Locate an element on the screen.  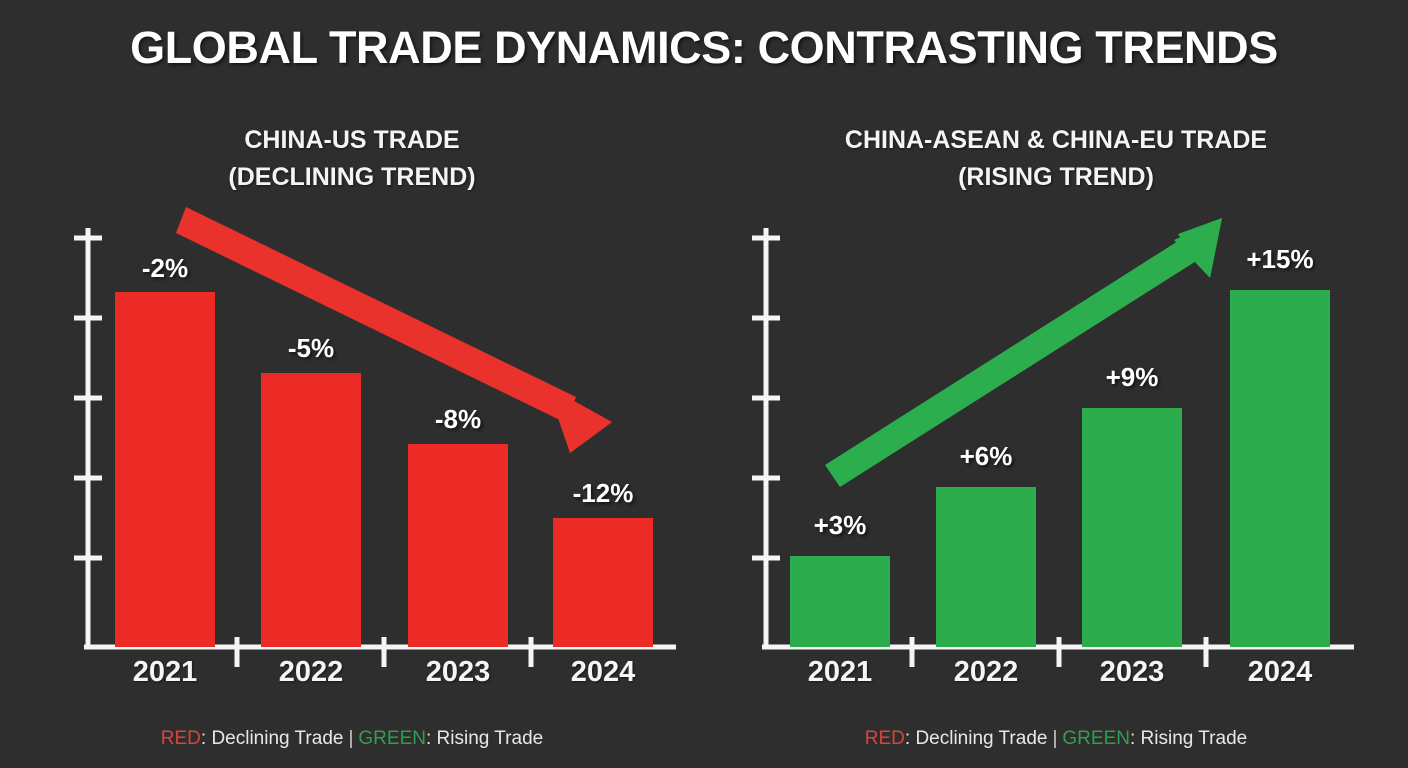
legend-right: RED: Declining Trade | GREEN: Rising Trade is located at coordinates (1056, 739).